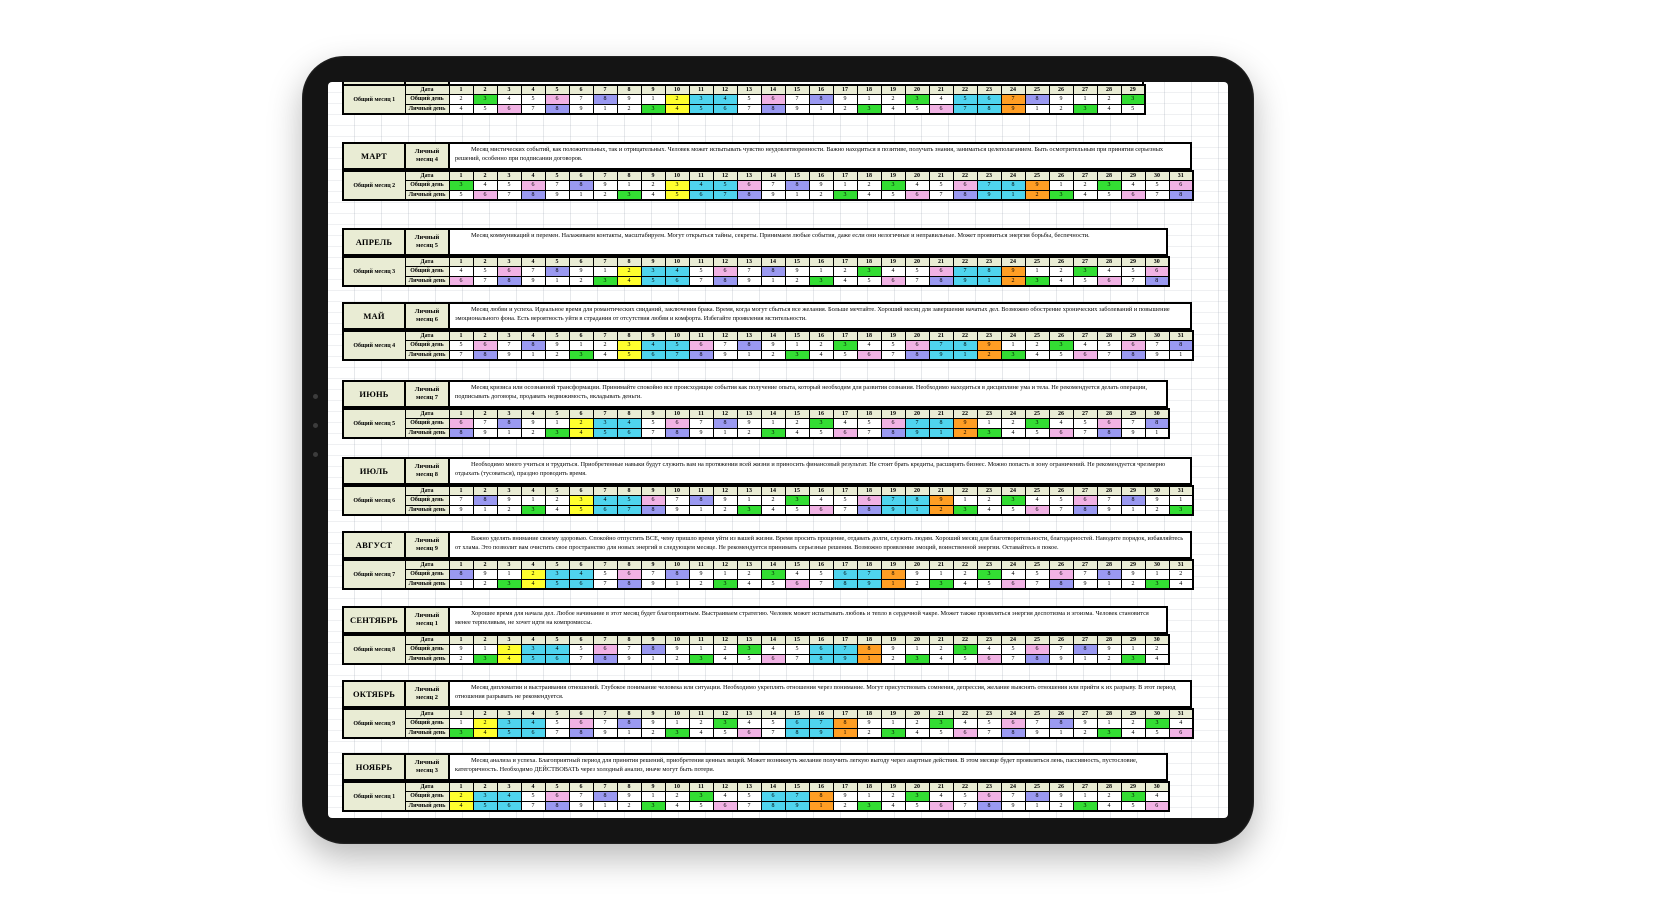 The height and width of the screenshot is (900, 1680). I want to click on row-label-personal-day: Личный день, so click(427, 510).